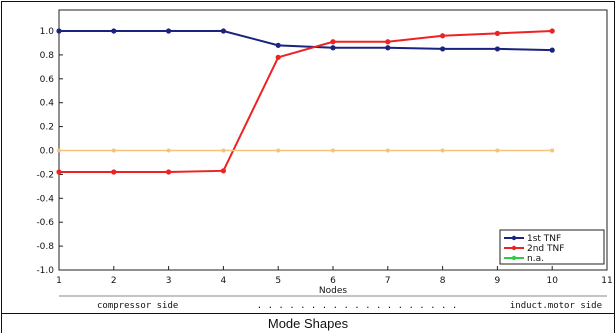  What do you see at coordinates (45, 247) in the screenshot?
I see `y-tick-label: -0.8` at bounding box center [45, 247].